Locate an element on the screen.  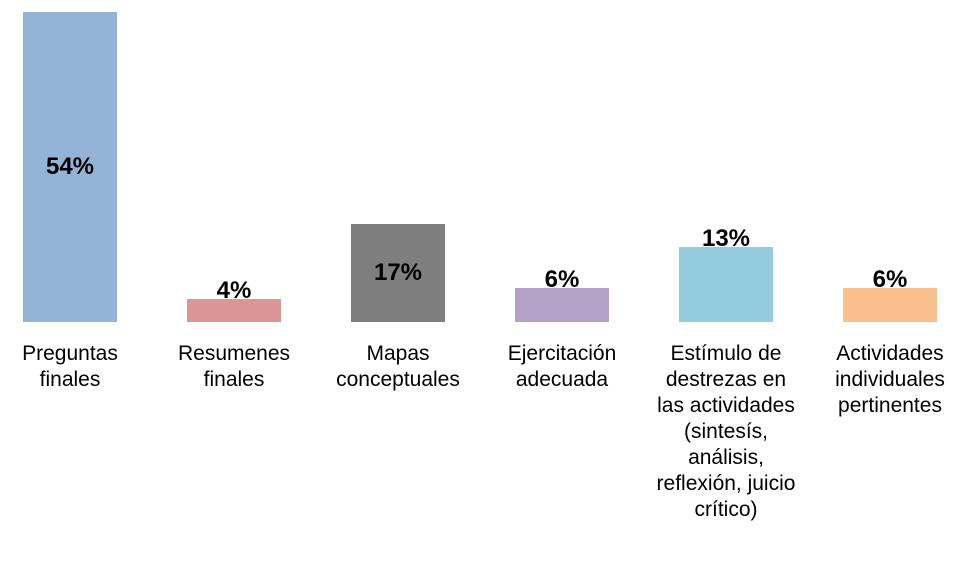
value-label: 54% is located at coordinates (70, 166).